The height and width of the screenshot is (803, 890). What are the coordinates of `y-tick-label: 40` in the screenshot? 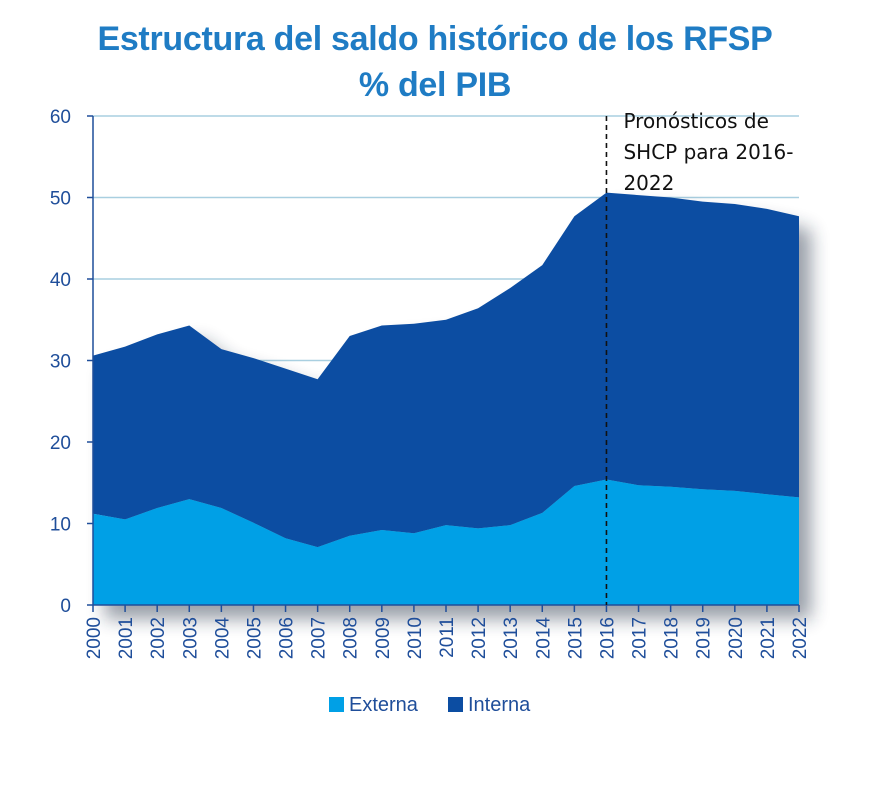 It's located at (60, 280).